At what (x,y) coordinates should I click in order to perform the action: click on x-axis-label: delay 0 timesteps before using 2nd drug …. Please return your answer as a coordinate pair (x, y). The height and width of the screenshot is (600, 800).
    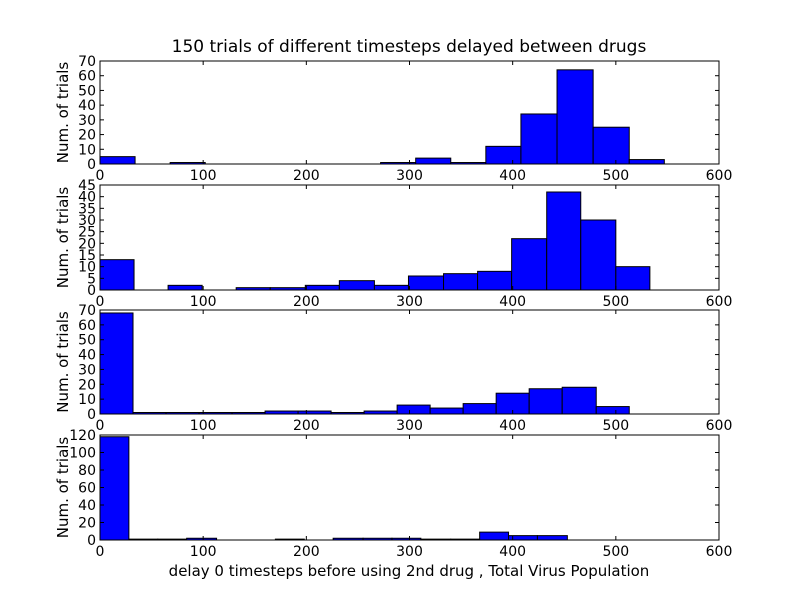
    Looking at the image, I should click on (409, 571).